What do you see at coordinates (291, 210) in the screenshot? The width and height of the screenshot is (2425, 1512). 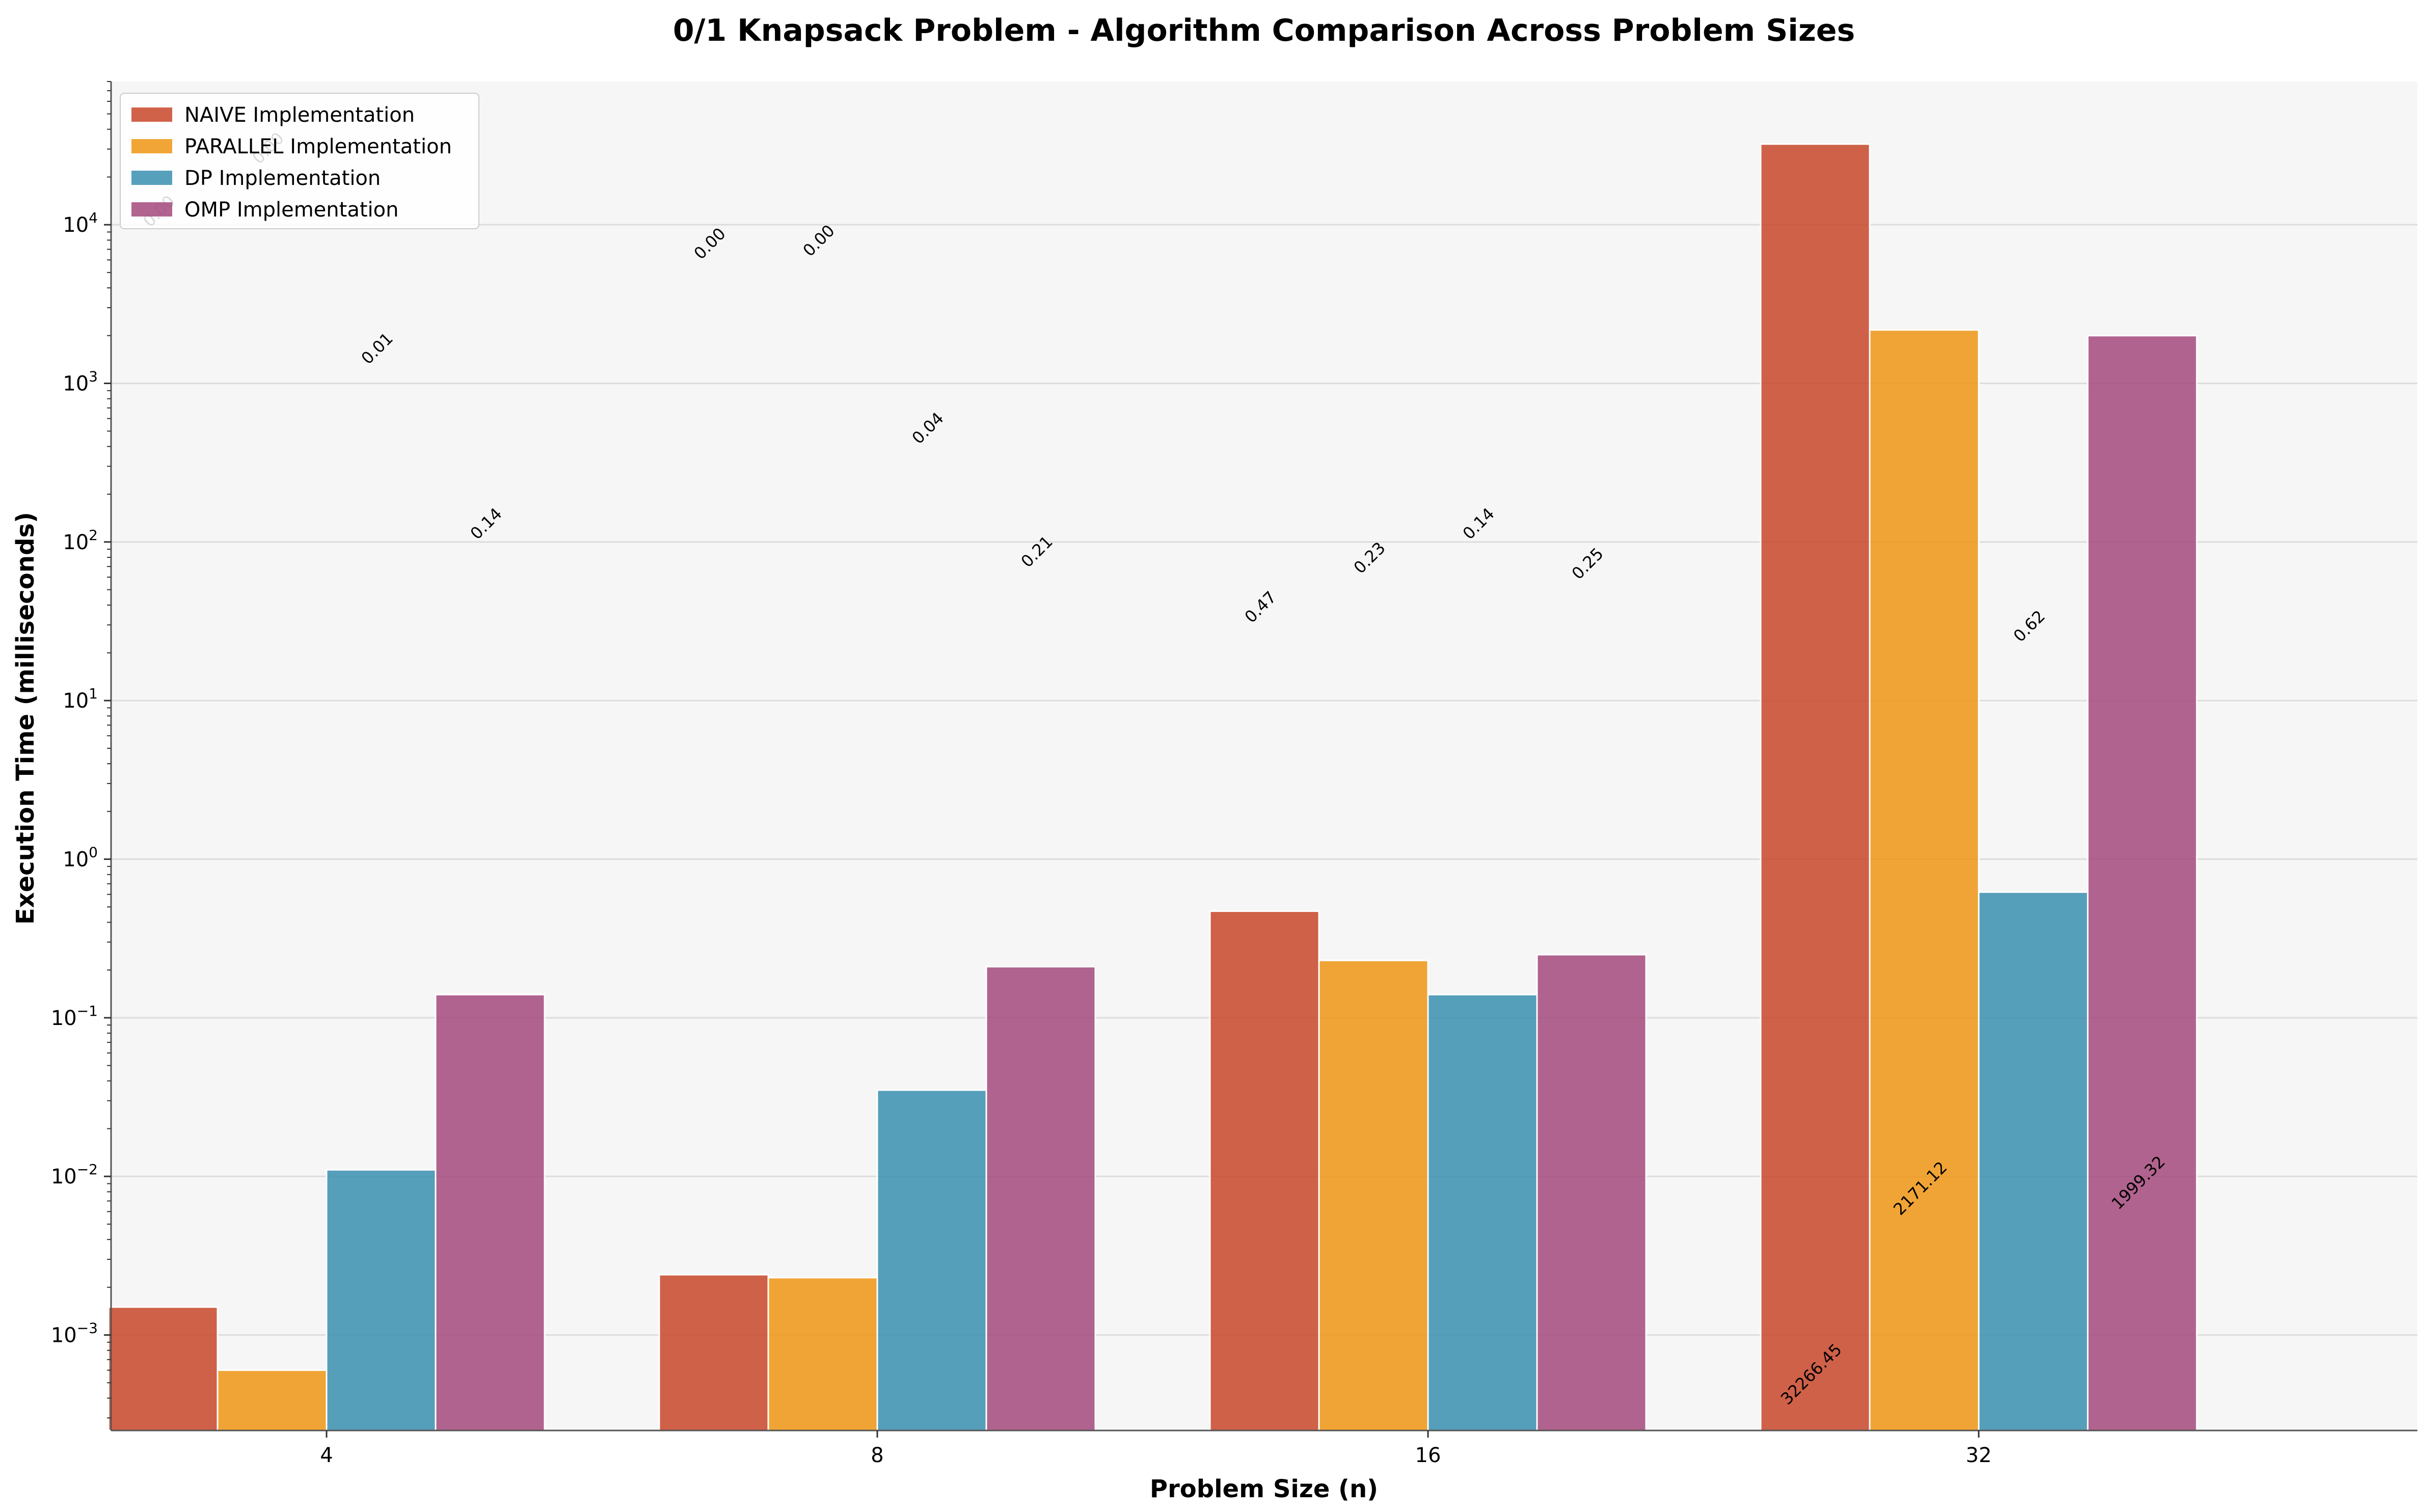 I see `legend-label: OMP Implementation` at bounding box center [291, 210].